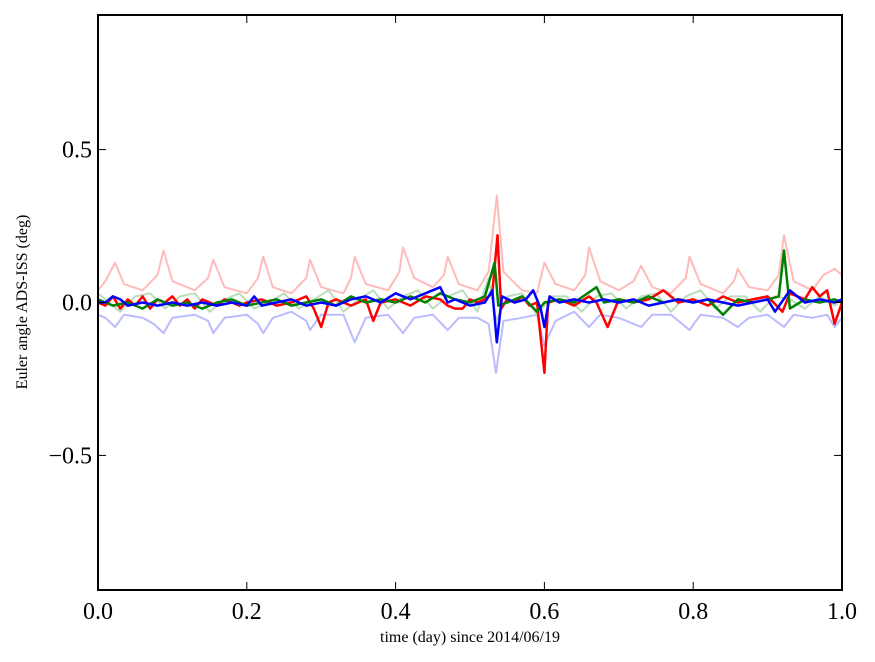 Image resolution: width=875 pixels, height=662 pixels. Describe the element at coordinates (842, 612) in the screenshot. I see `x-tick-label: 1.0` at that location.